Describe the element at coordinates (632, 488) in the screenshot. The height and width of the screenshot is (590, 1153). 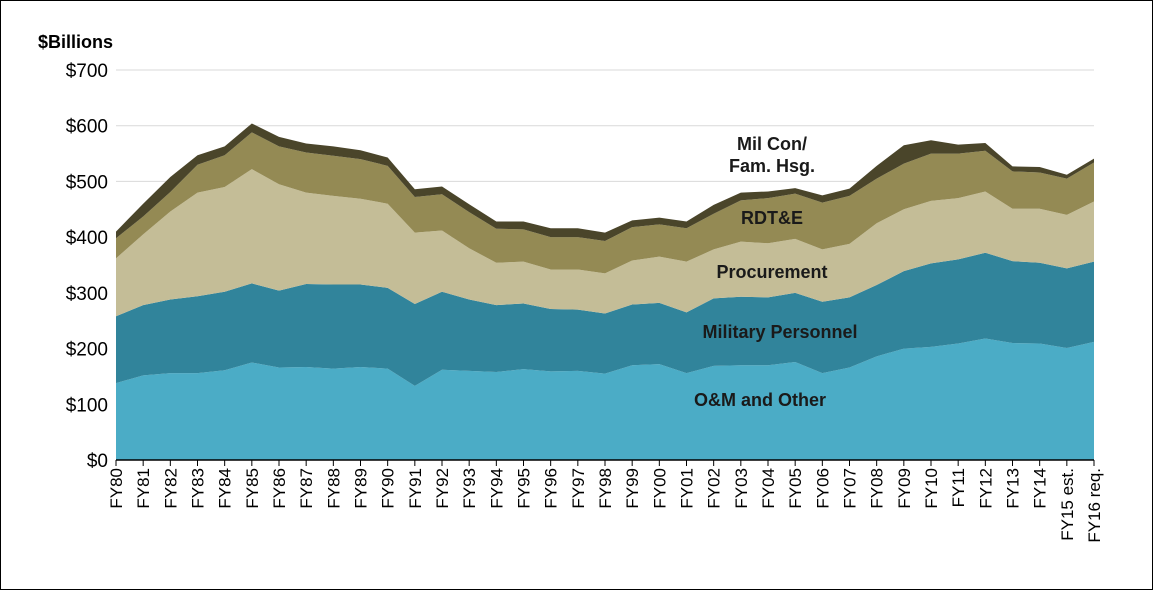
I see `x-tick-label: FY99` at that location.